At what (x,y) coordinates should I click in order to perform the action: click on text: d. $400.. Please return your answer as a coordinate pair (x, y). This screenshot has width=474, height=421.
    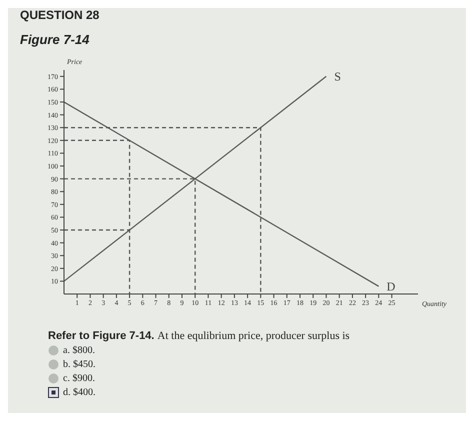
    Looking at the image, I should click on (79, 392).